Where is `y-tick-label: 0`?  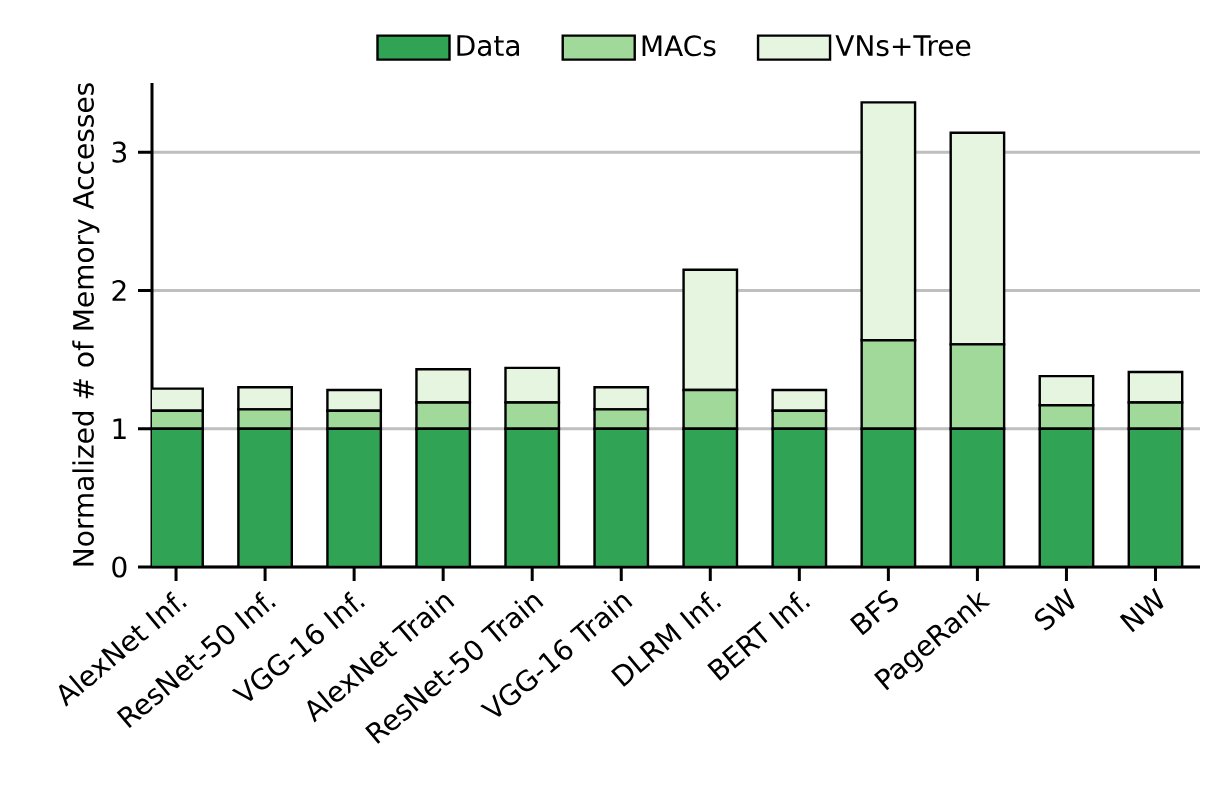 y-tick-label: 0 is located at coordinates (119, 567).